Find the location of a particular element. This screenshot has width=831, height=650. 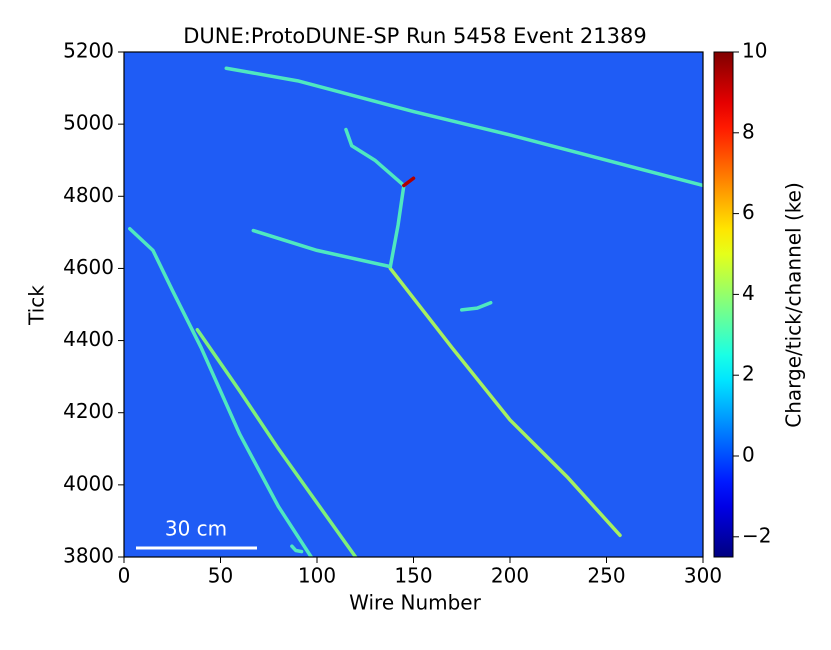

chart-title: DUNE:ProtoDUNE-SP Run 5458 Event 21389 is located at coordinates (414, 36).